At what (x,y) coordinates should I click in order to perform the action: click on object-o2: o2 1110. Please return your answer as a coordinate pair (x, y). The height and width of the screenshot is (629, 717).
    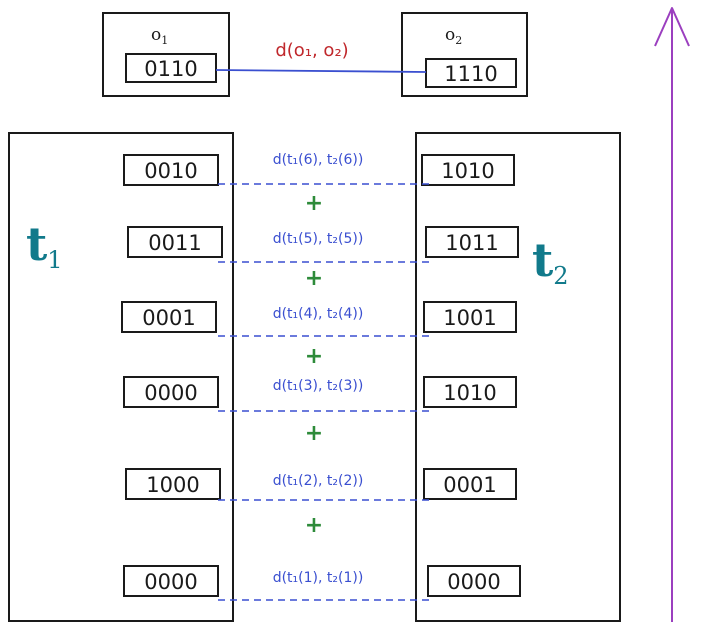
    Looking at the image, I should click on (464, 54).